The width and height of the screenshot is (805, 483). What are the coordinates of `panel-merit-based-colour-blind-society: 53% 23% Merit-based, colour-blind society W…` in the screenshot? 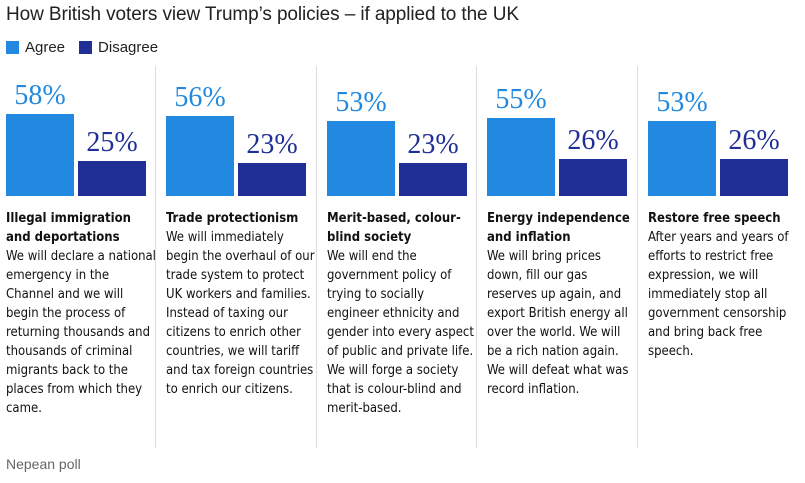 It's located at (402, 257).